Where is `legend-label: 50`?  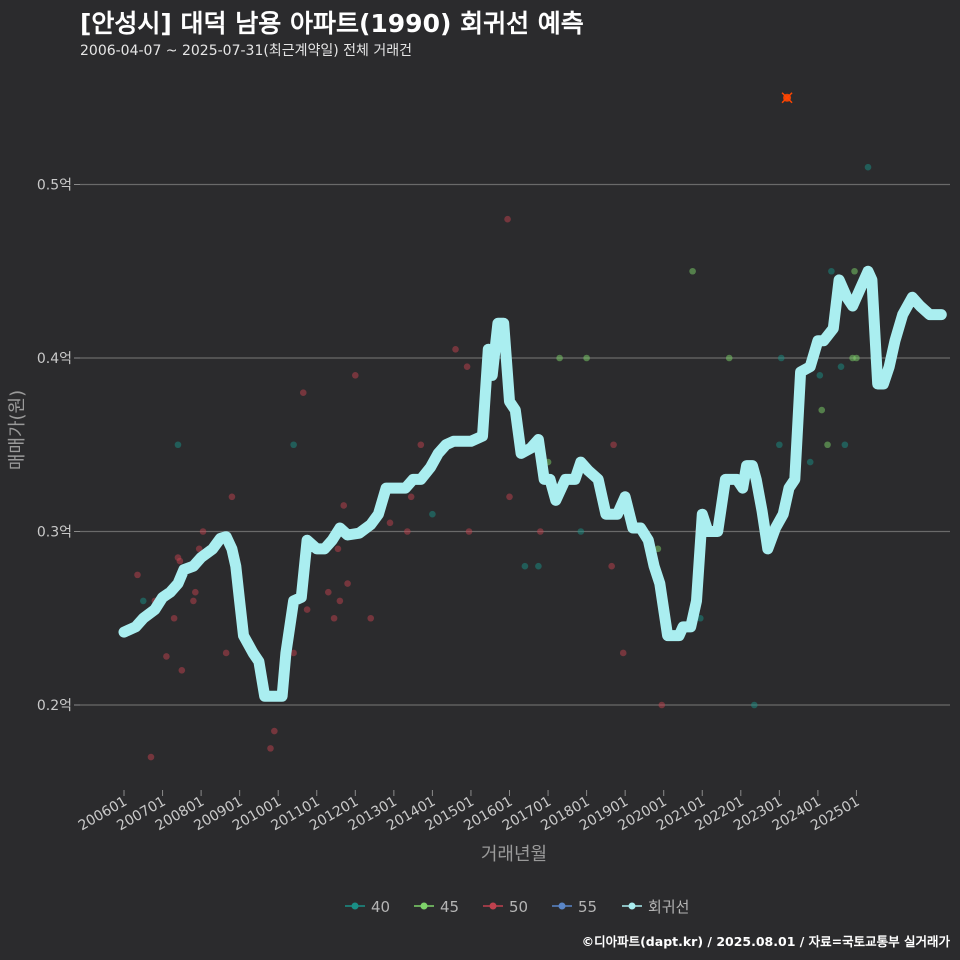 legend-label: 50 is located at coordinates (518, 907).